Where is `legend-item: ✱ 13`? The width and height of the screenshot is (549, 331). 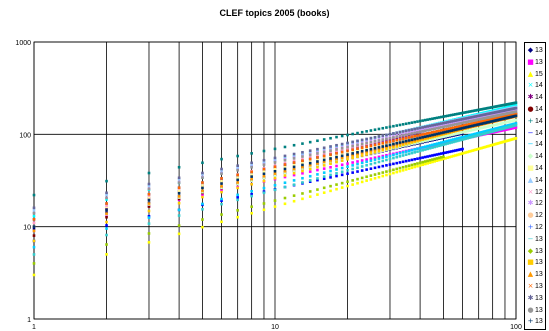
legend-item: ✱ 13 is located at coordinates (535, 298).